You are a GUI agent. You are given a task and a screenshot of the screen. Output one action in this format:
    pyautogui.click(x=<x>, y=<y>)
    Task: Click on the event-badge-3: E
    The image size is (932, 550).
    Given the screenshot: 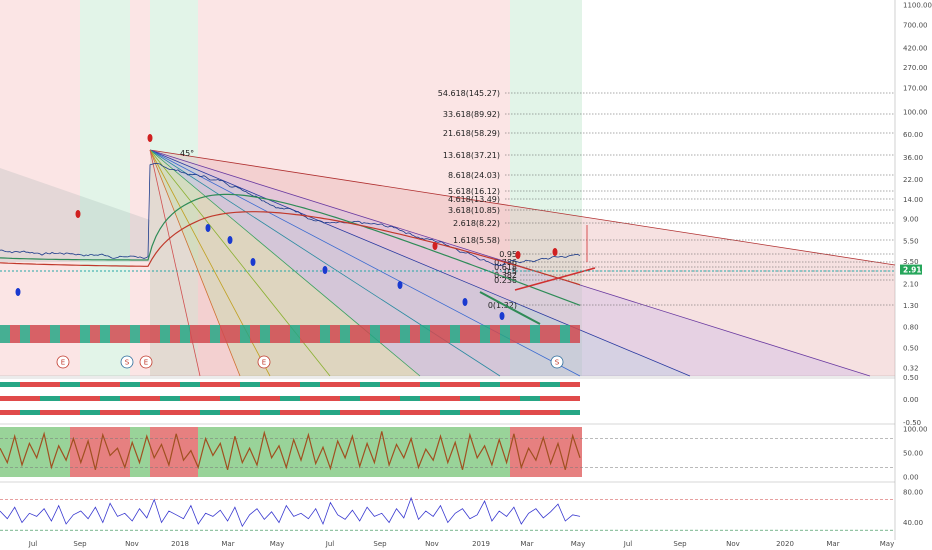 What is the action you would take?
    pyautogui.click(x=264, y=362)
    